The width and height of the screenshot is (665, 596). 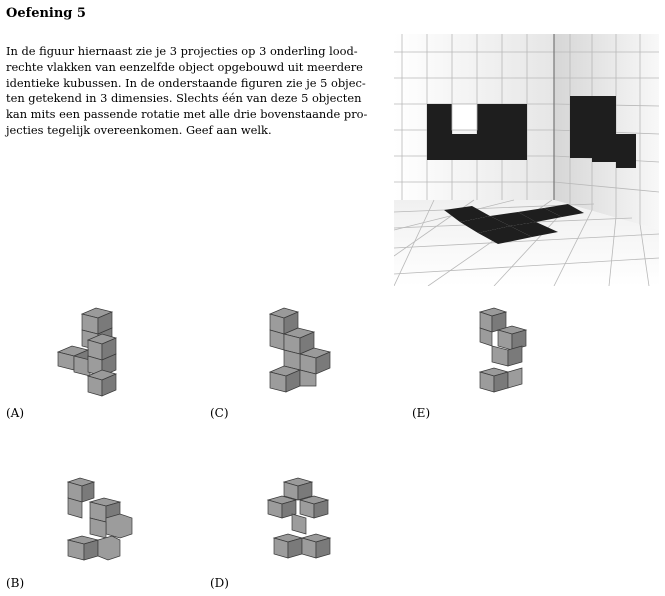 What do you see at coordinates (421, 413) in the screenshot?
I see `option-e-label: (E)` at bounding box center [421, 413].